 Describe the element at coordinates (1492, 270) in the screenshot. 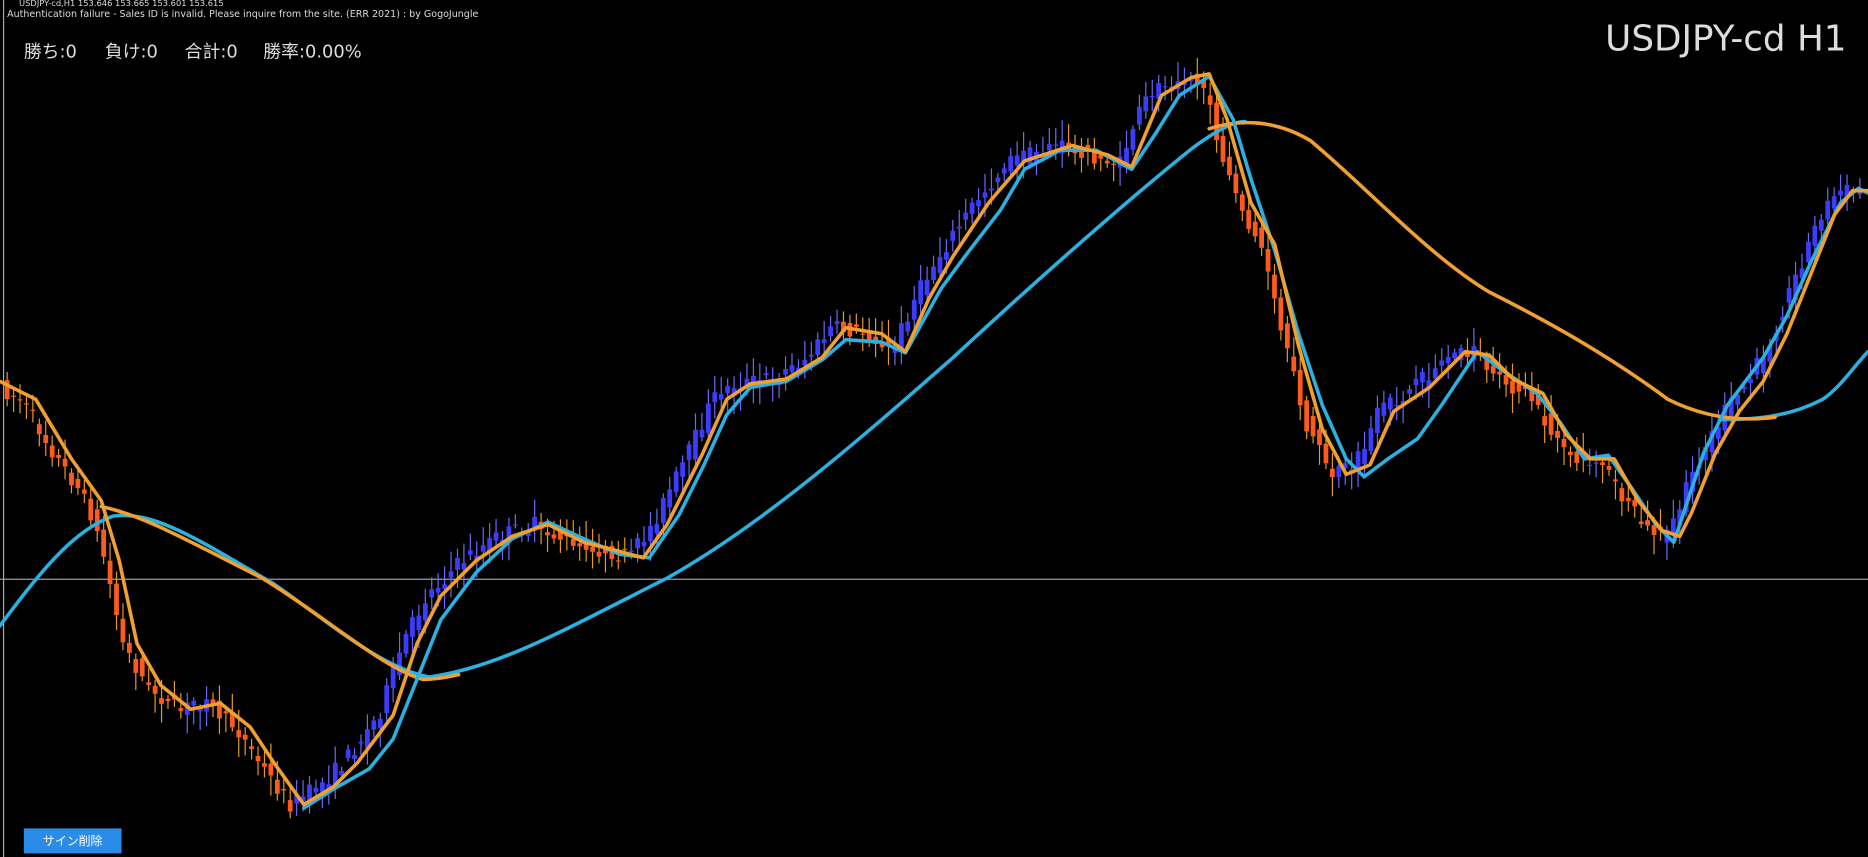

I see `slow-ma-orange-right` at that location.